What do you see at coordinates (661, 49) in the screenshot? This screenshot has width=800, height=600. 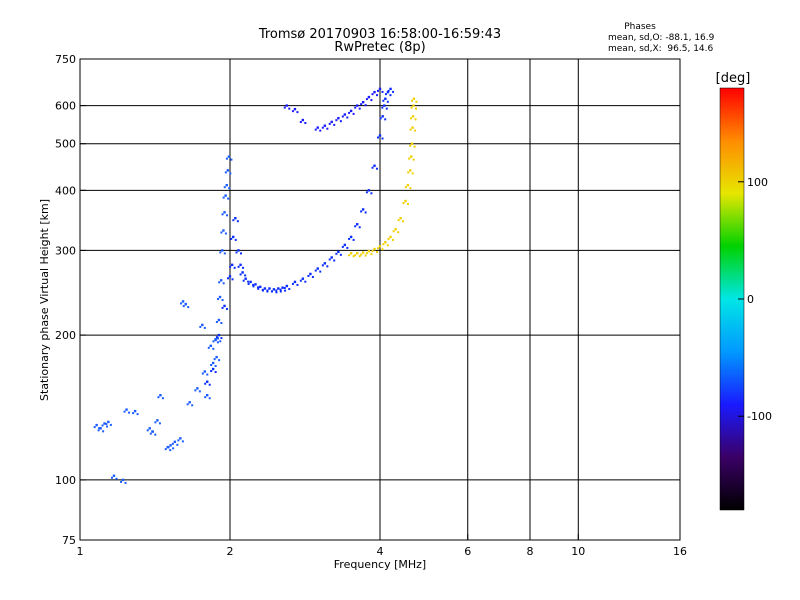 I see `phases-x-stats: mean, sd,X: 96.5, 14.6` at bounding box center [661, 49].